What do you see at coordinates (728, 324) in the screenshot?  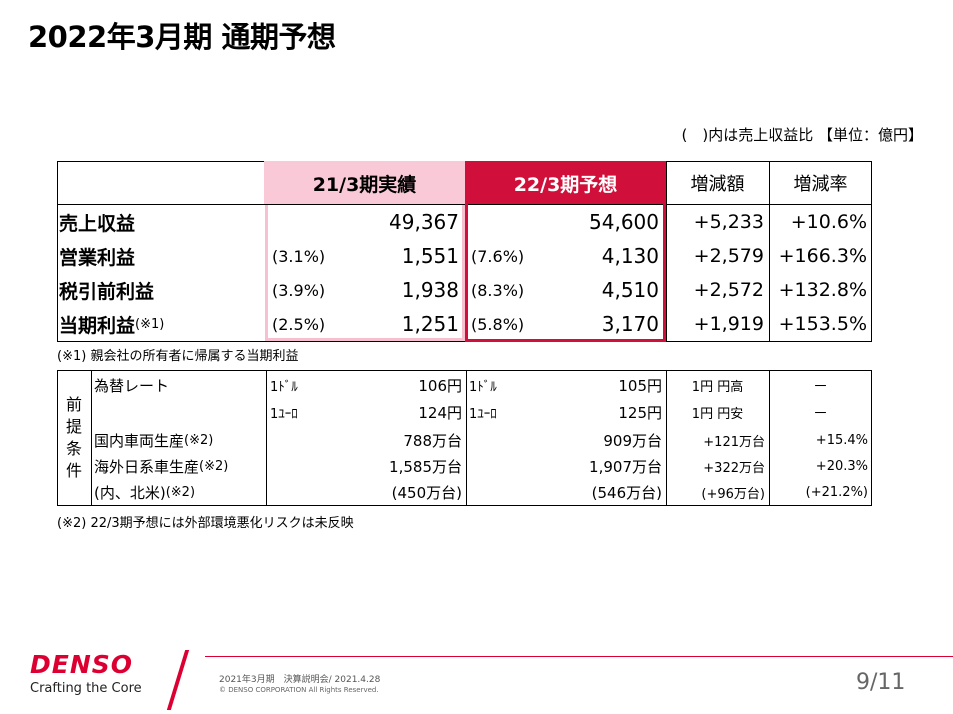 I see `change-value: +1,919` at bounding box center [728, 324].